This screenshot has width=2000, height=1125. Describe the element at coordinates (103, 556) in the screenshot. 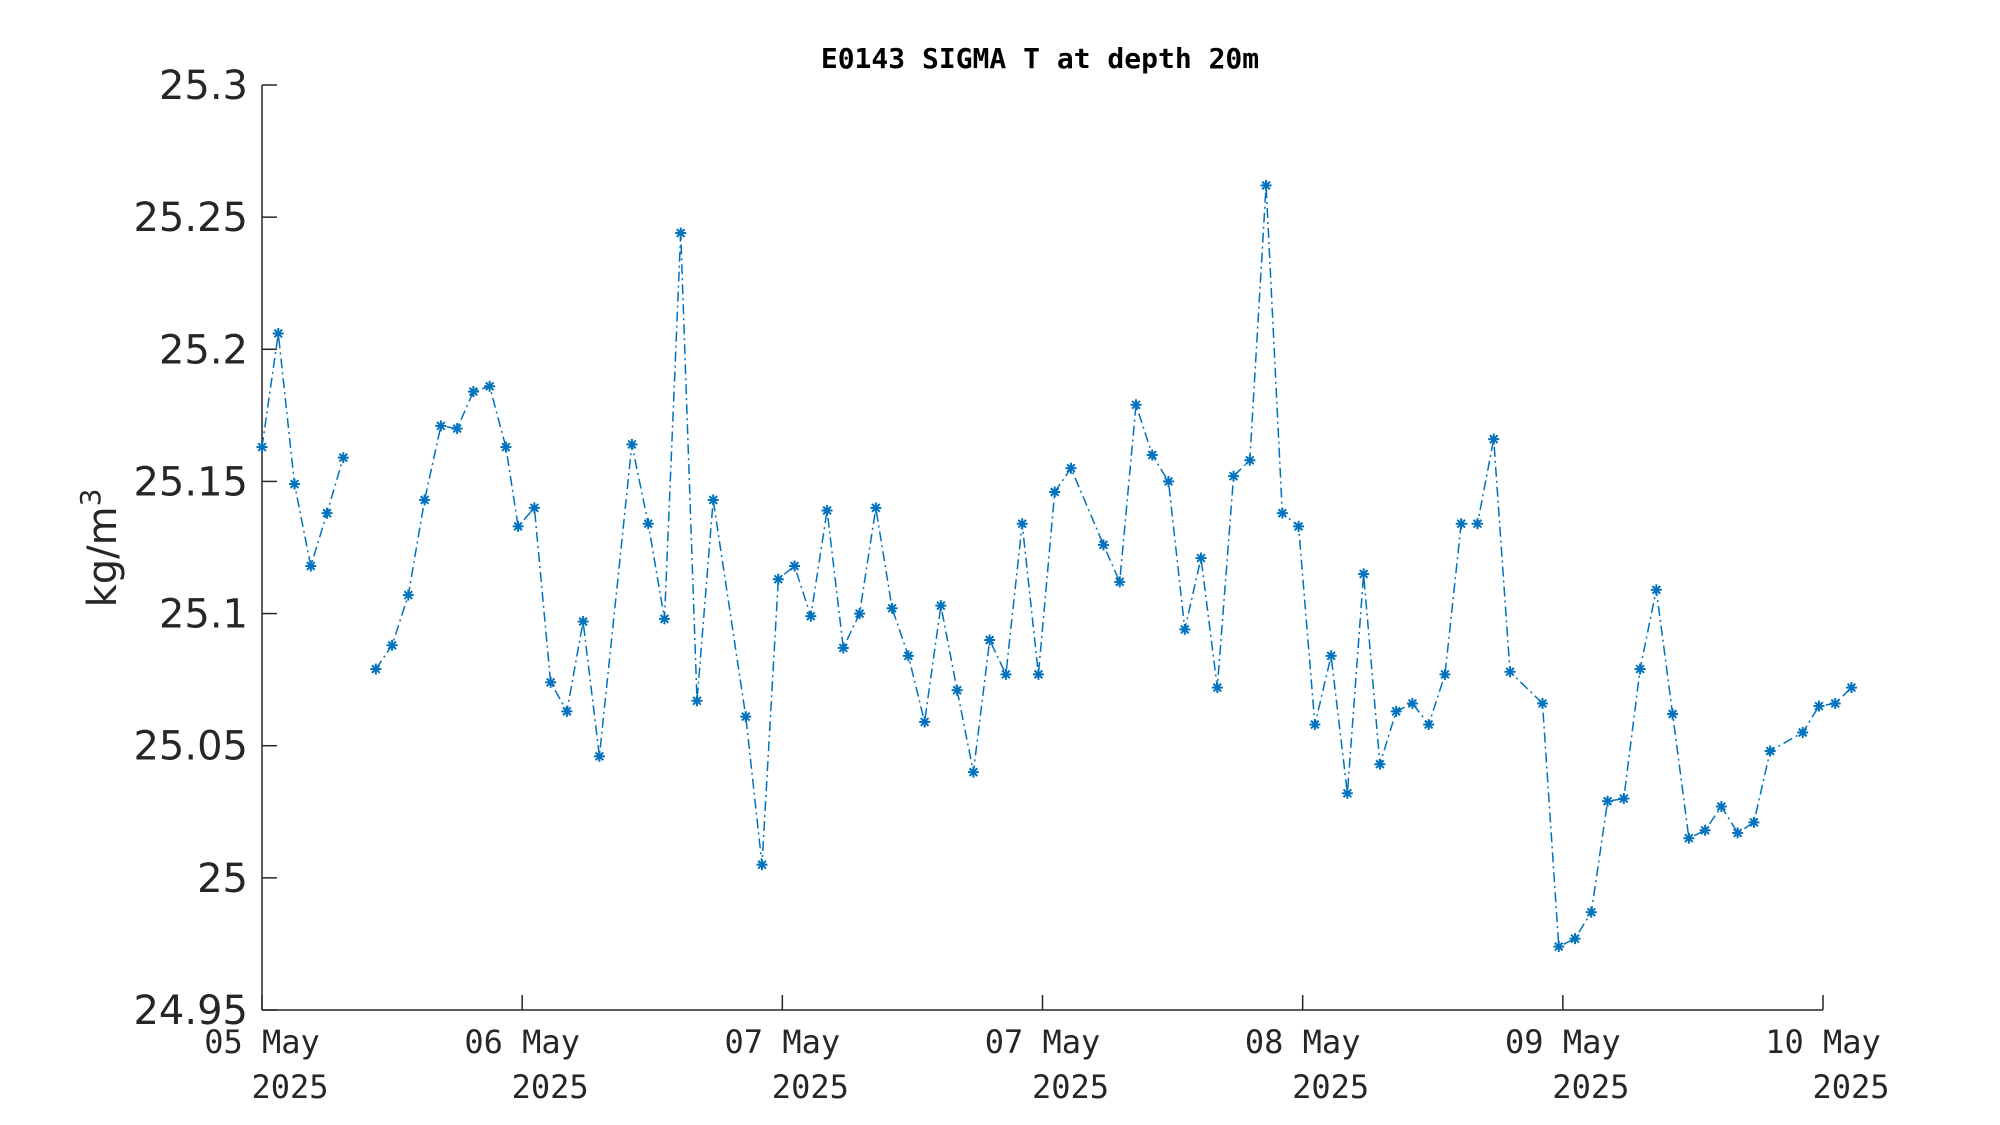

I see `y-axis-label-text: kg/m` at that location.